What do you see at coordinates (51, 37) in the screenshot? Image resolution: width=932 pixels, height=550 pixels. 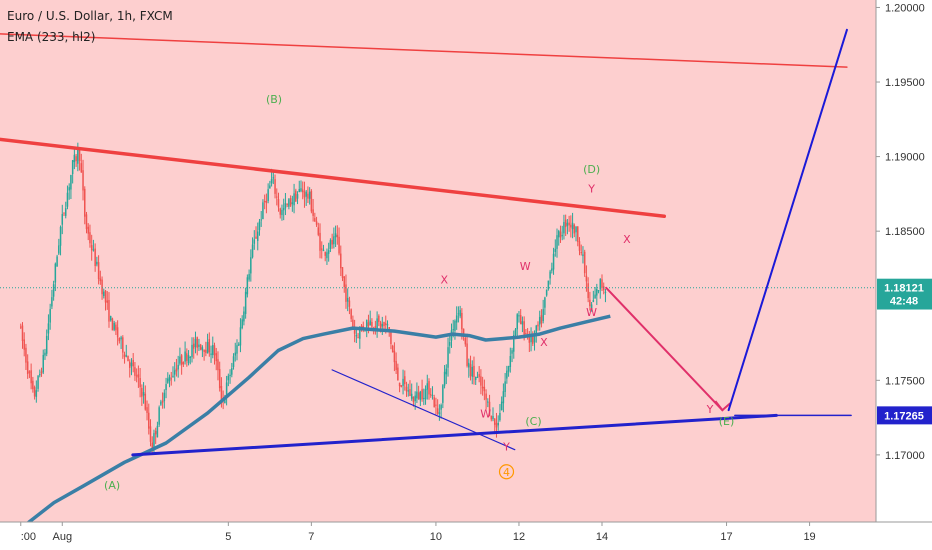 I see `indicator-label: EMA (233, hl2)` at bounding box center [51, 37].